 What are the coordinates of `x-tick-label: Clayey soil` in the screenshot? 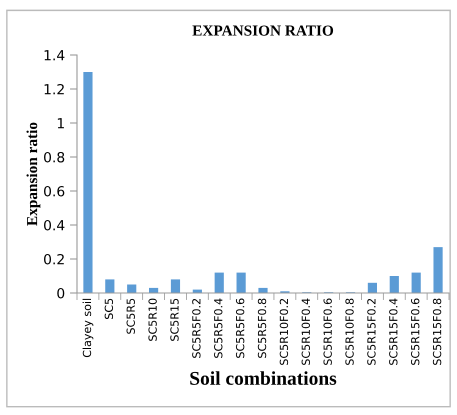 It's located at (88, 328).